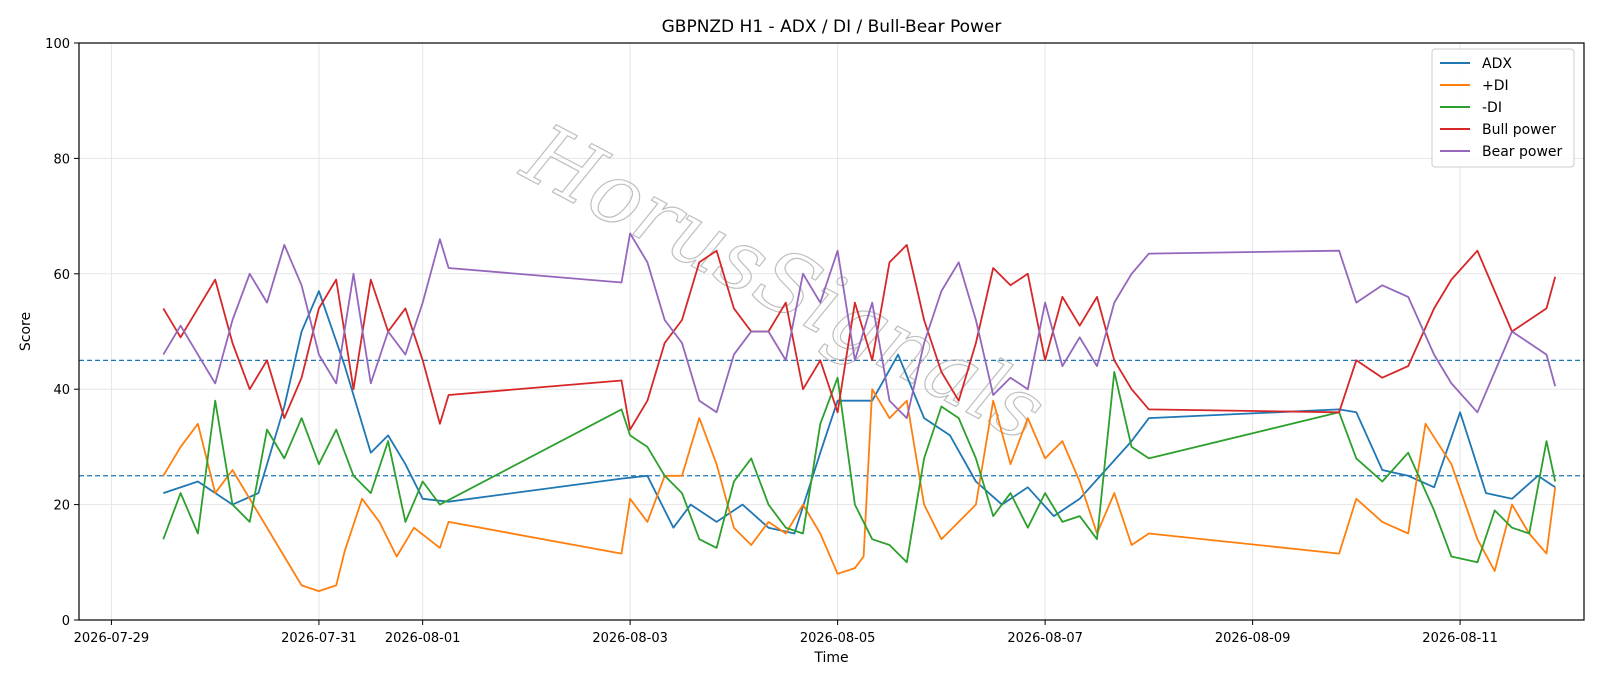 The image size is (1600, 686). Describe the element at coordinates (26, 331) in the screenshot. I see `y-axis-label: Score` at that location.